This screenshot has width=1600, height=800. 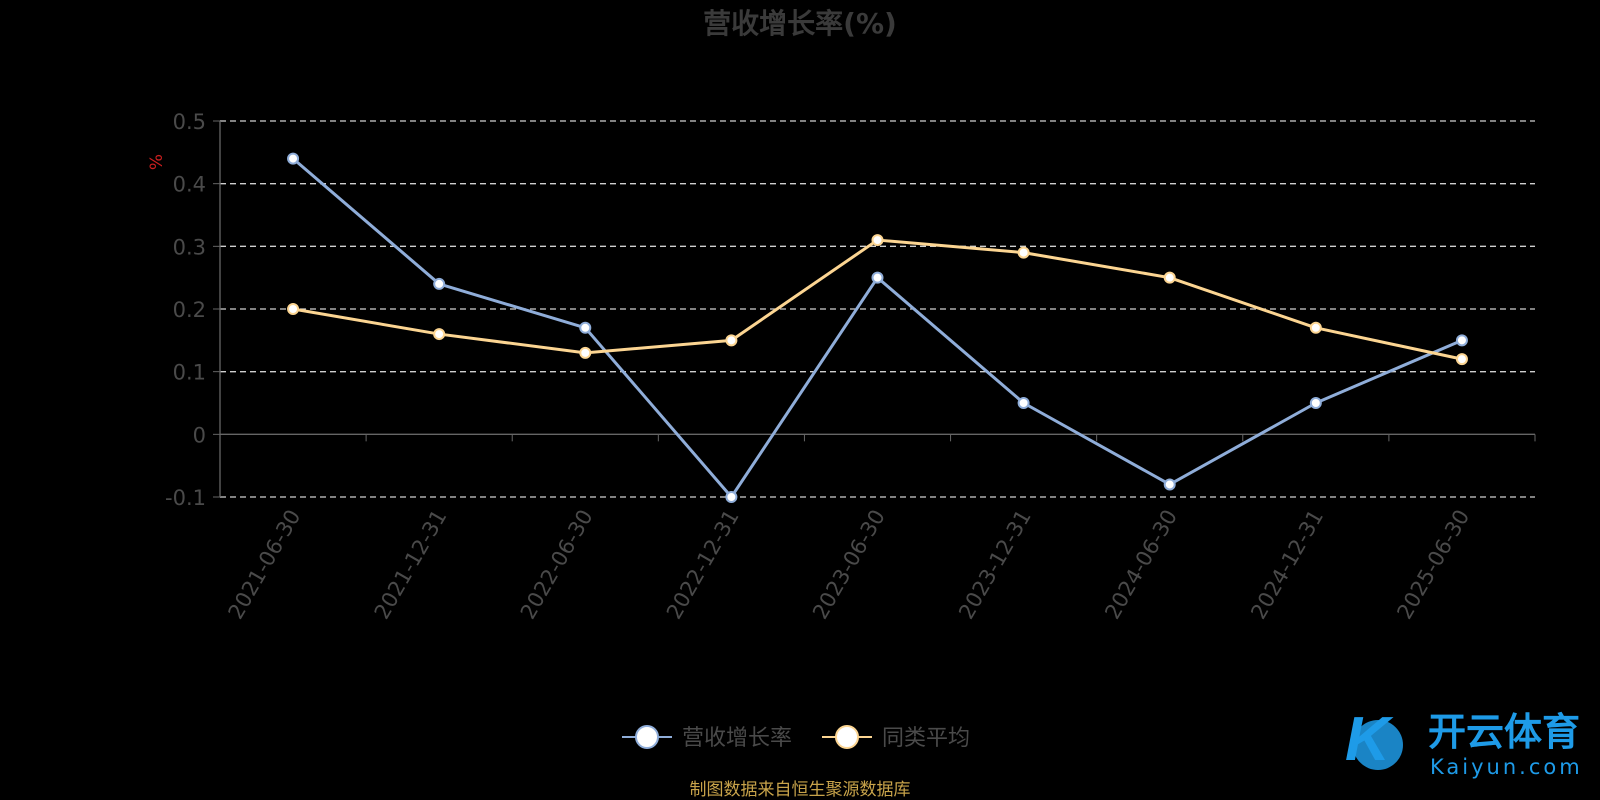 I want to click on legend-item-1: 同类平均, so click(x=896, y=738).